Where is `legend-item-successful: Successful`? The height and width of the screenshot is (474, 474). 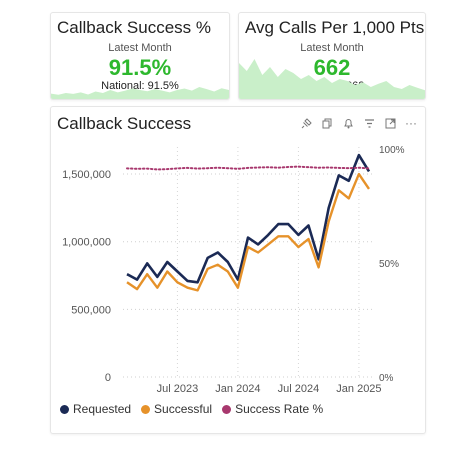 legend-item-successful: Successful is located at coordinates (176, 409).